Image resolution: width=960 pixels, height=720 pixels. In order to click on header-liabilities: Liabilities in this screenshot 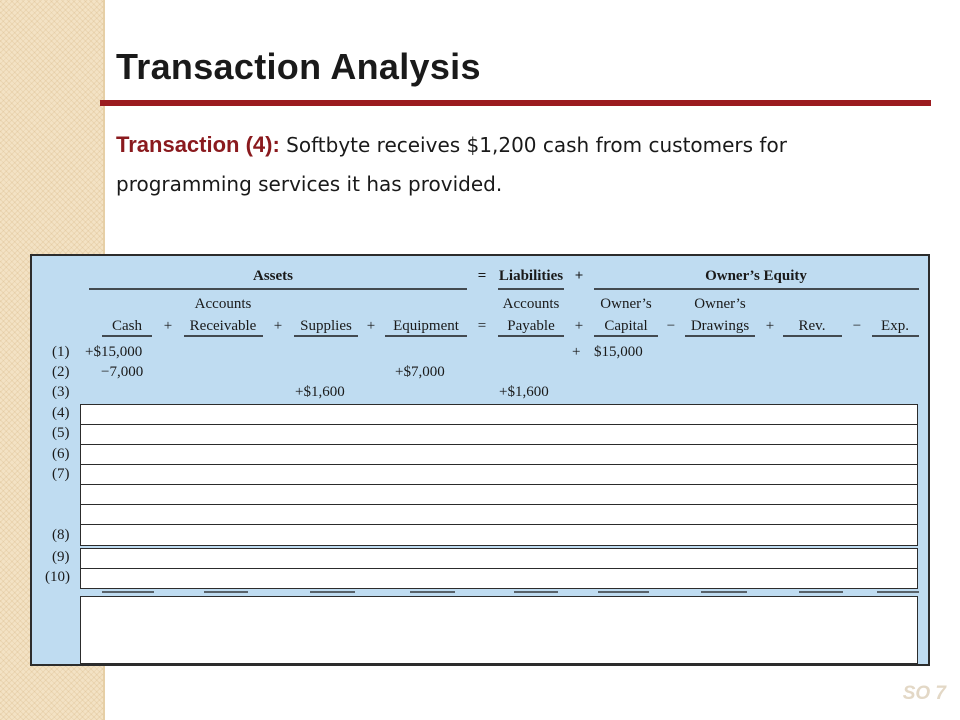, I will do `click(531, 276)`.